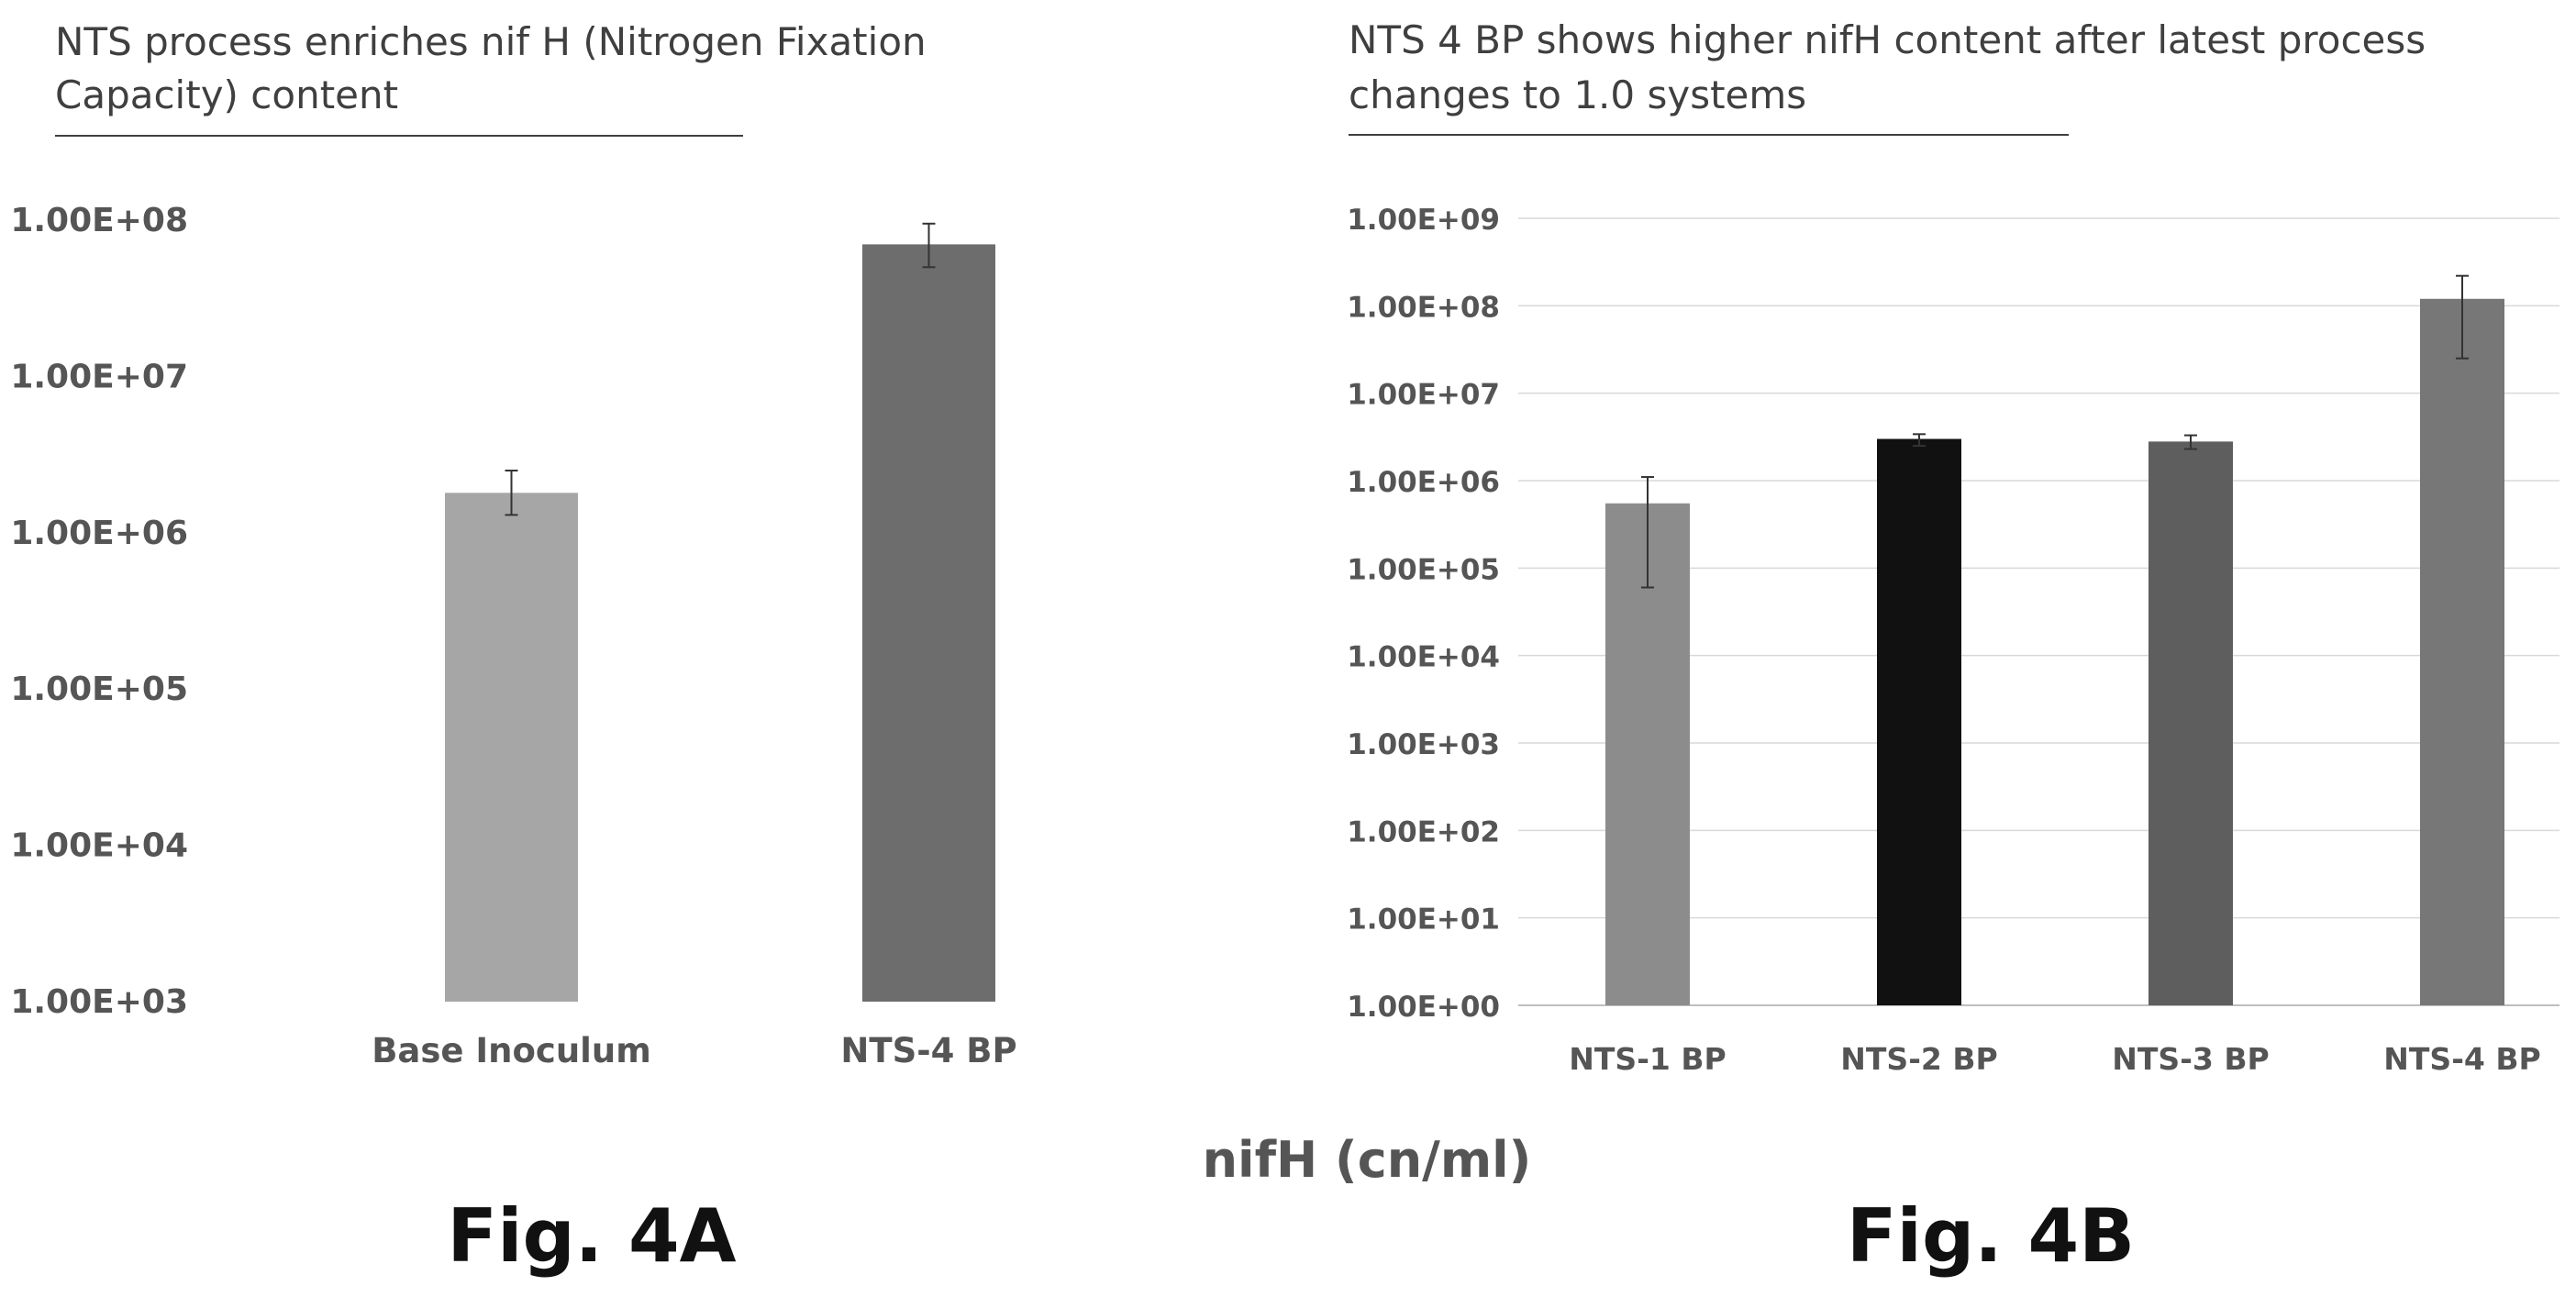 This screenshot has height=1297, width=2576. What do you see at coordinates (511, 1050) in the screenshot?
I see `category-label: Base Inoculum` at bounding box center [511, 1050].